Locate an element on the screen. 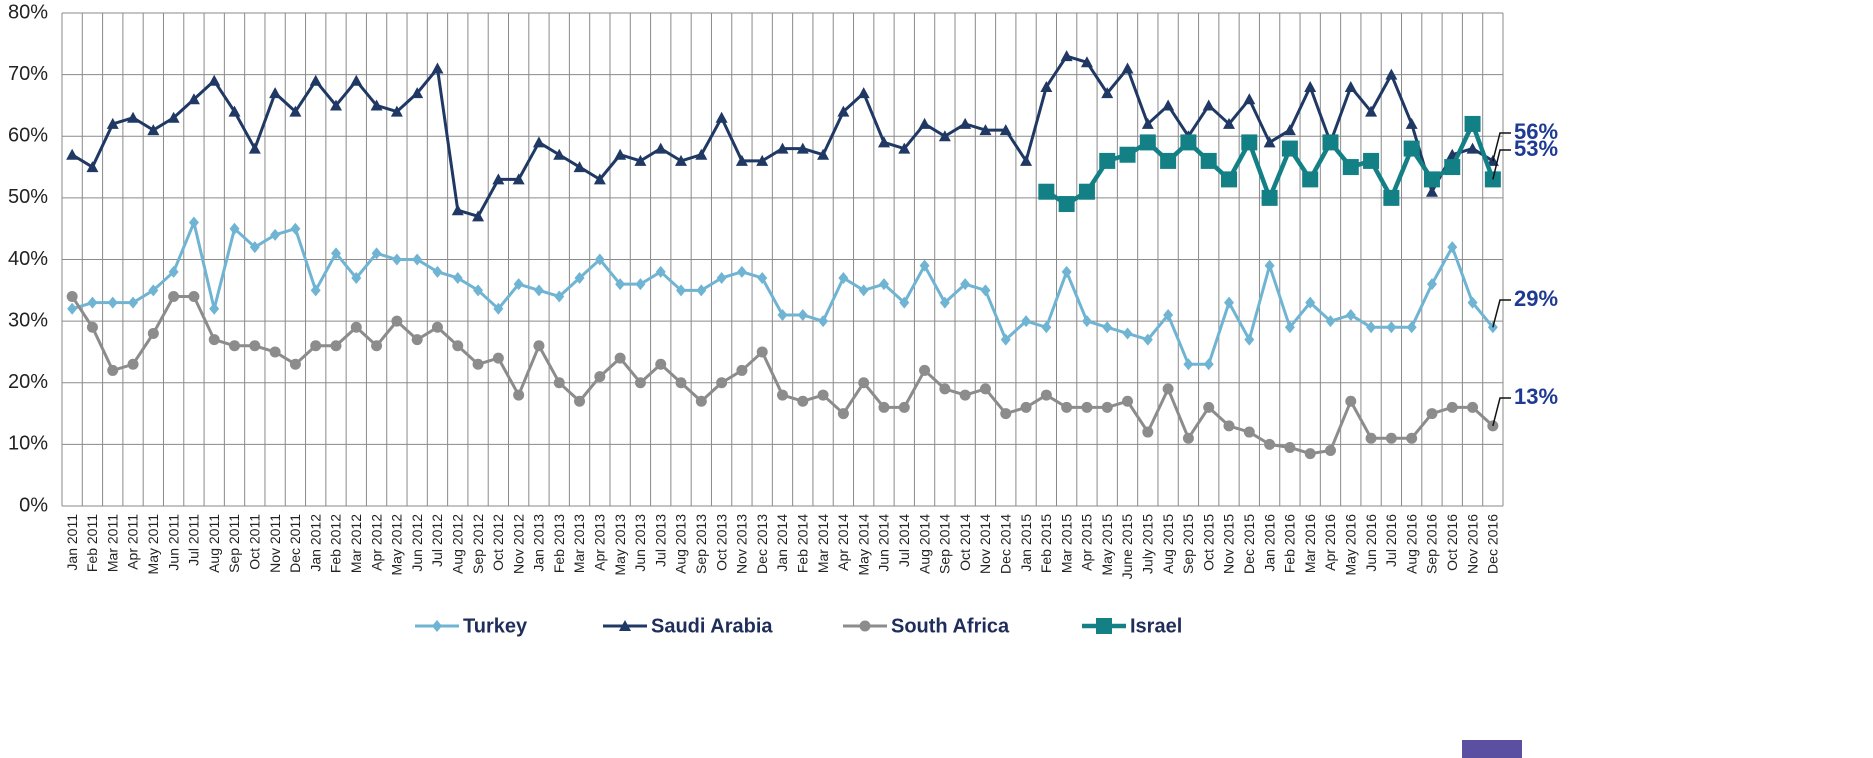  x-tick-label: Jul 2012 is located at coordinates (437, 540).